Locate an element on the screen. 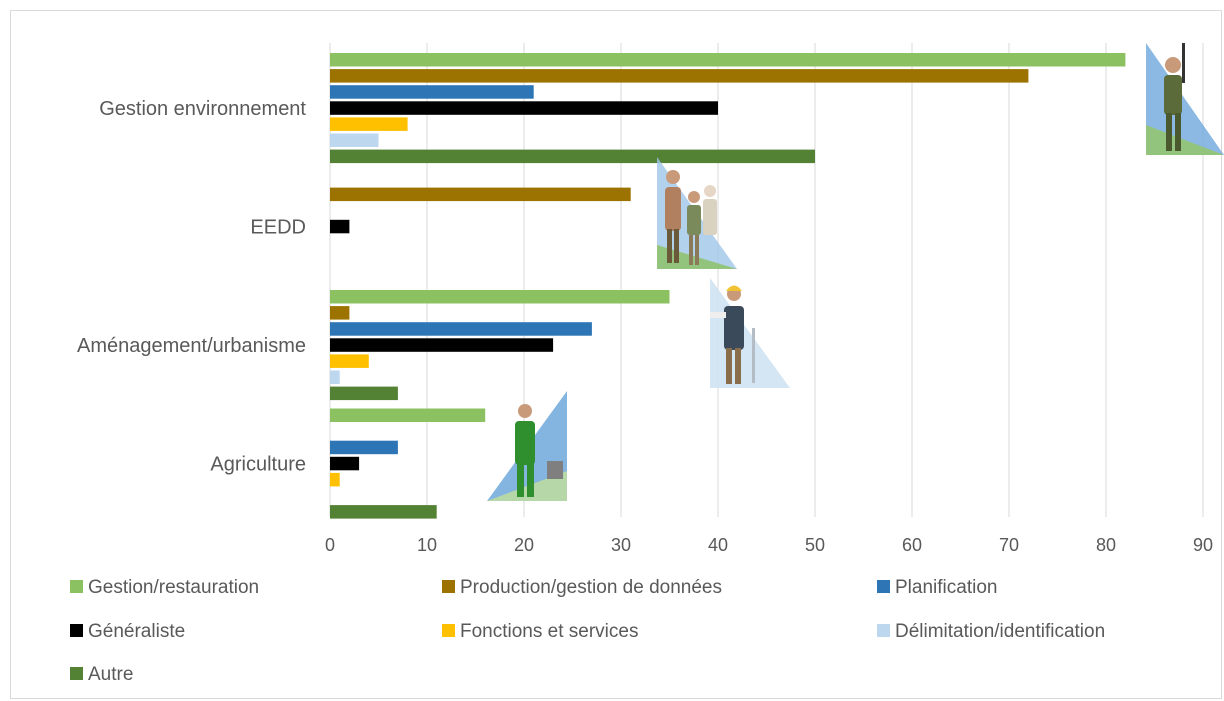 The width and height of the screenshot is (1224, 701). legend-label: Production/gestion de données is located at coordinates (591, 587).